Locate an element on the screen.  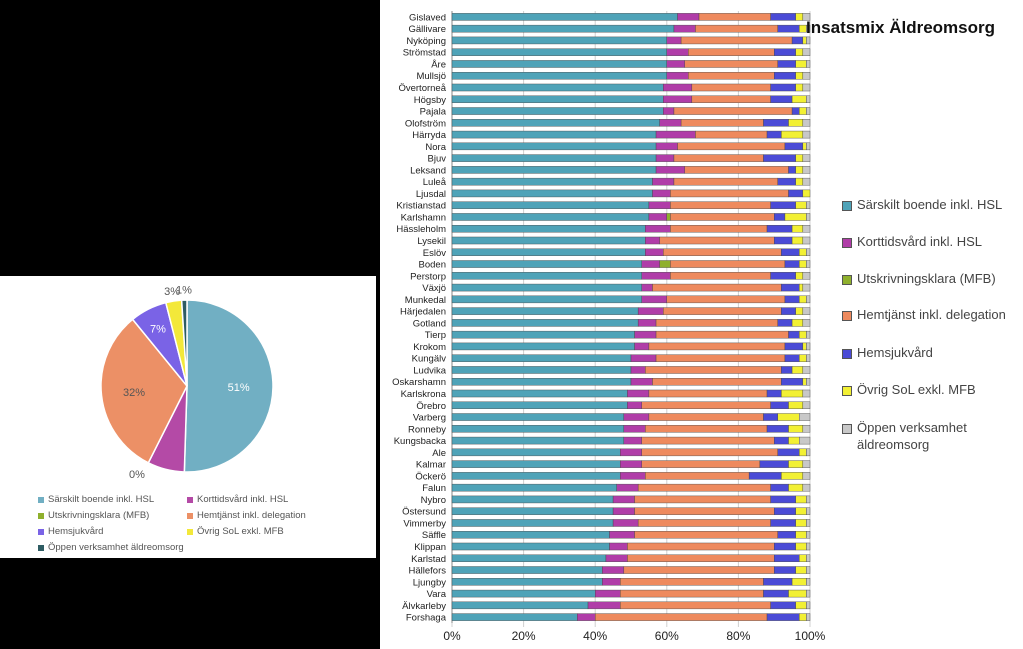
legend-label: Utskrivningsklara (MFB) is located at coordinates (926, 278).